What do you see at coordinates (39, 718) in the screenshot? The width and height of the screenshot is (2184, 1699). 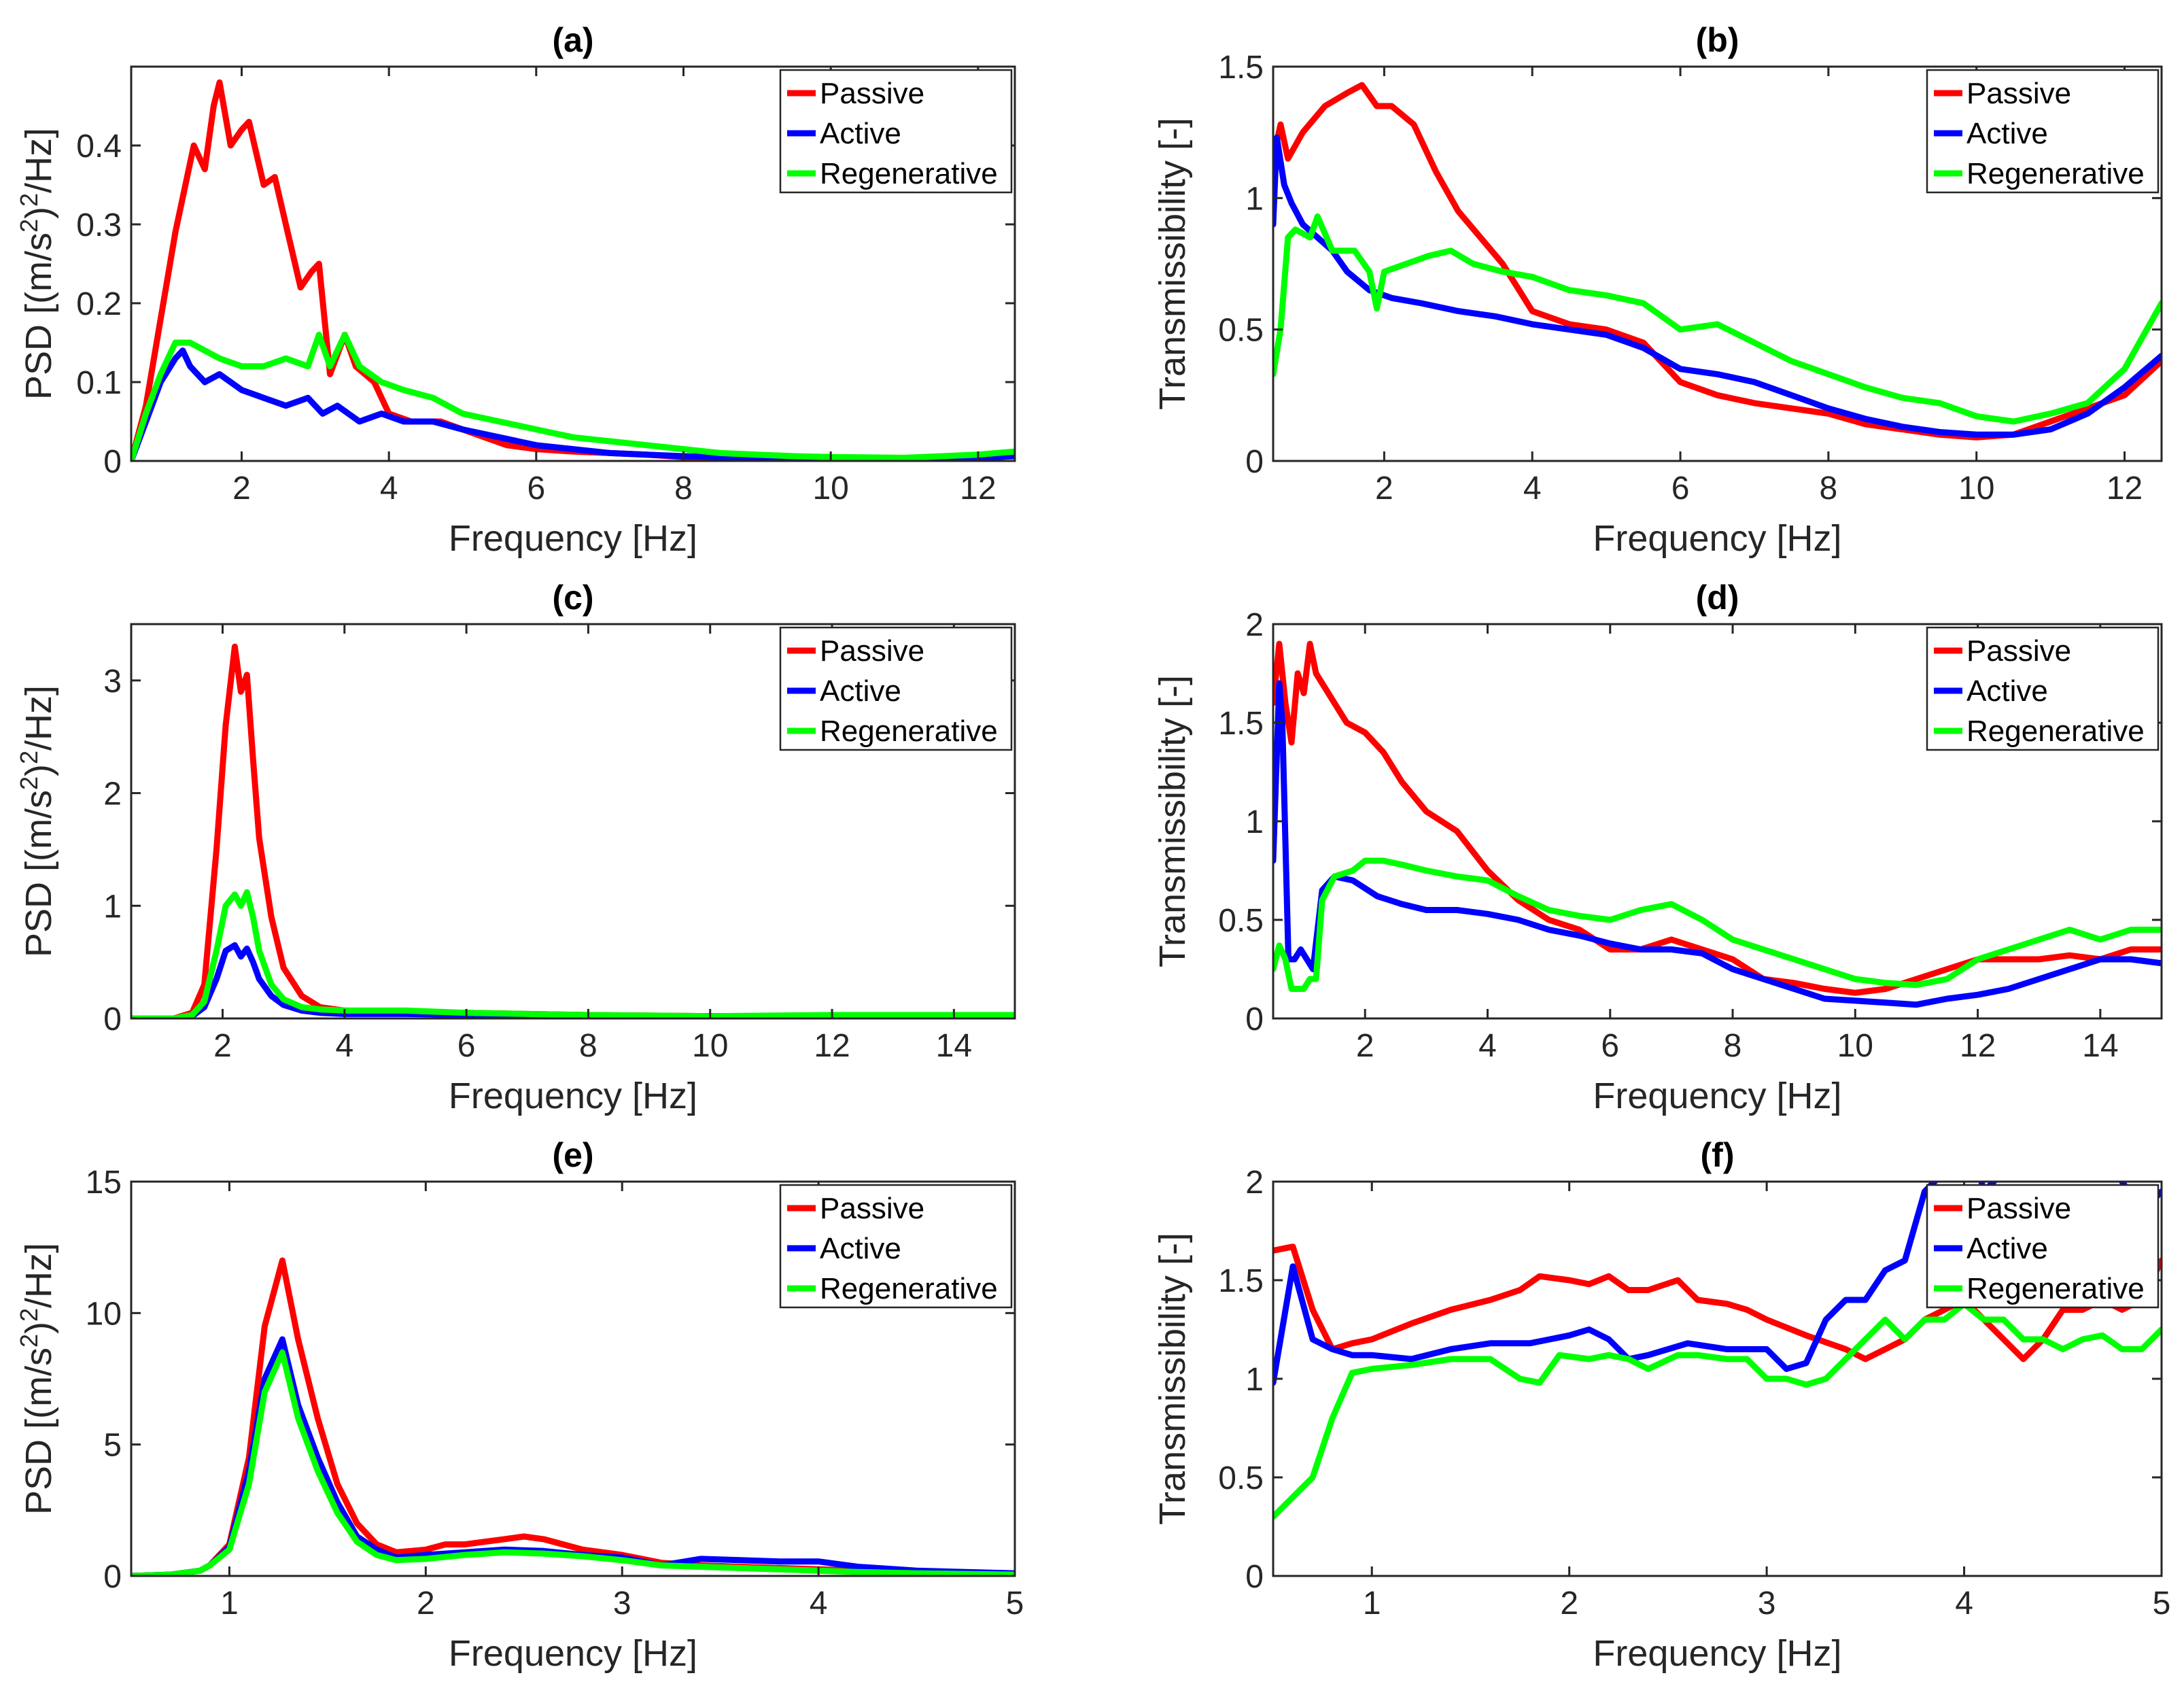 I see `y-axis-label-part: /Hz]` at bounding box center [39, 718].